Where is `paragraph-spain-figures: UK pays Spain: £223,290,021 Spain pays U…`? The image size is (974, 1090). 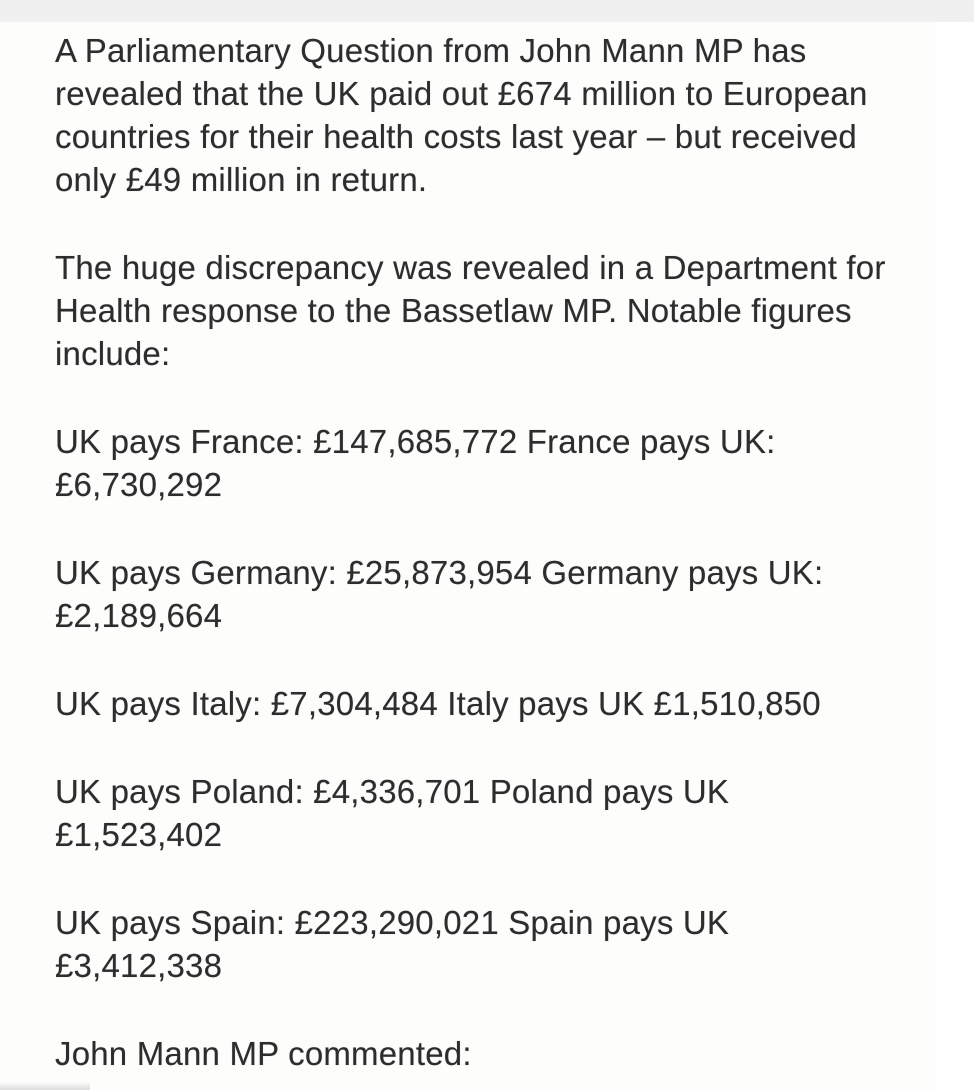 paragraph-spain-figures: UK pays Spain: £223,290,021 Spain pays U… is located at coordinates (392, 944).